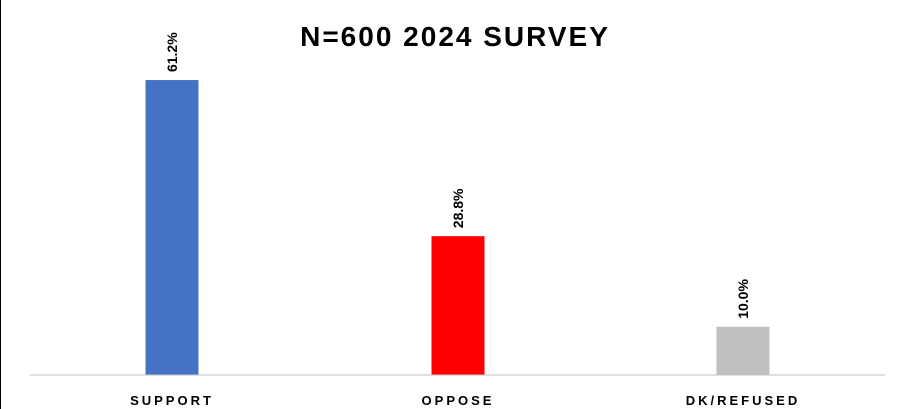 This screenshot has height=409, width=901. Describe the element at coordinates (172, 52) in the screenshot. I see `data-label-0: 61.2%` at that location.